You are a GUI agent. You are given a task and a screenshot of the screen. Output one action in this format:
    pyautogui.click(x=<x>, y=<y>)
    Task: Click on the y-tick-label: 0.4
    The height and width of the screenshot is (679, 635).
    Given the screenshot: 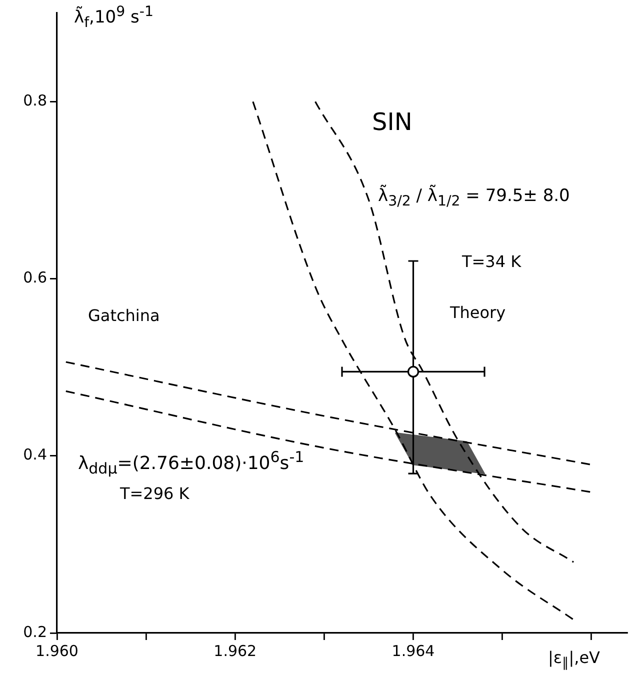 What is the action you would take?
    pyautogui.click(x=35, y=455)
    